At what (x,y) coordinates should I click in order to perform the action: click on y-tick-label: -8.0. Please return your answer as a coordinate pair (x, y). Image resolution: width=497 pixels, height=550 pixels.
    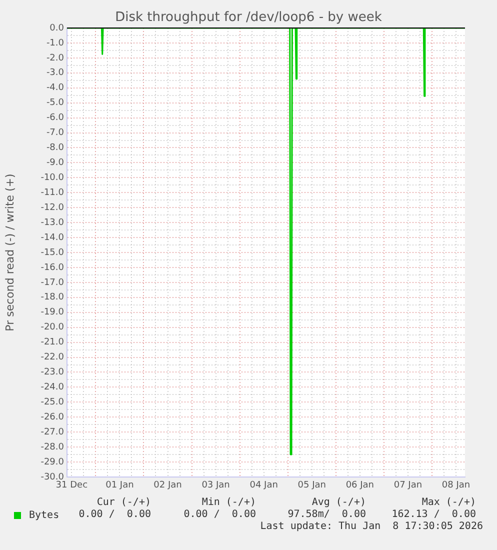
    Looking at the image, I should click on (55, 148).